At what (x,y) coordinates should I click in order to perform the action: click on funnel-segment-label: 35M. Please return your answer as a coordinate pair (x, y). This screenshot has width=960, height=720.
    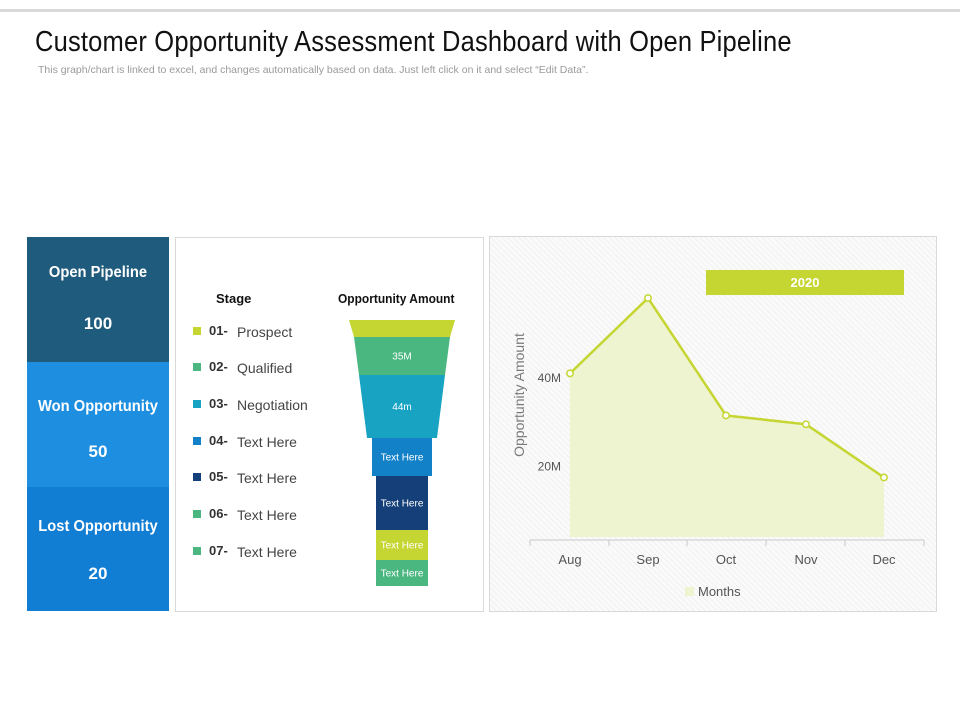
    Looking at the image, I should click on (401, 357).